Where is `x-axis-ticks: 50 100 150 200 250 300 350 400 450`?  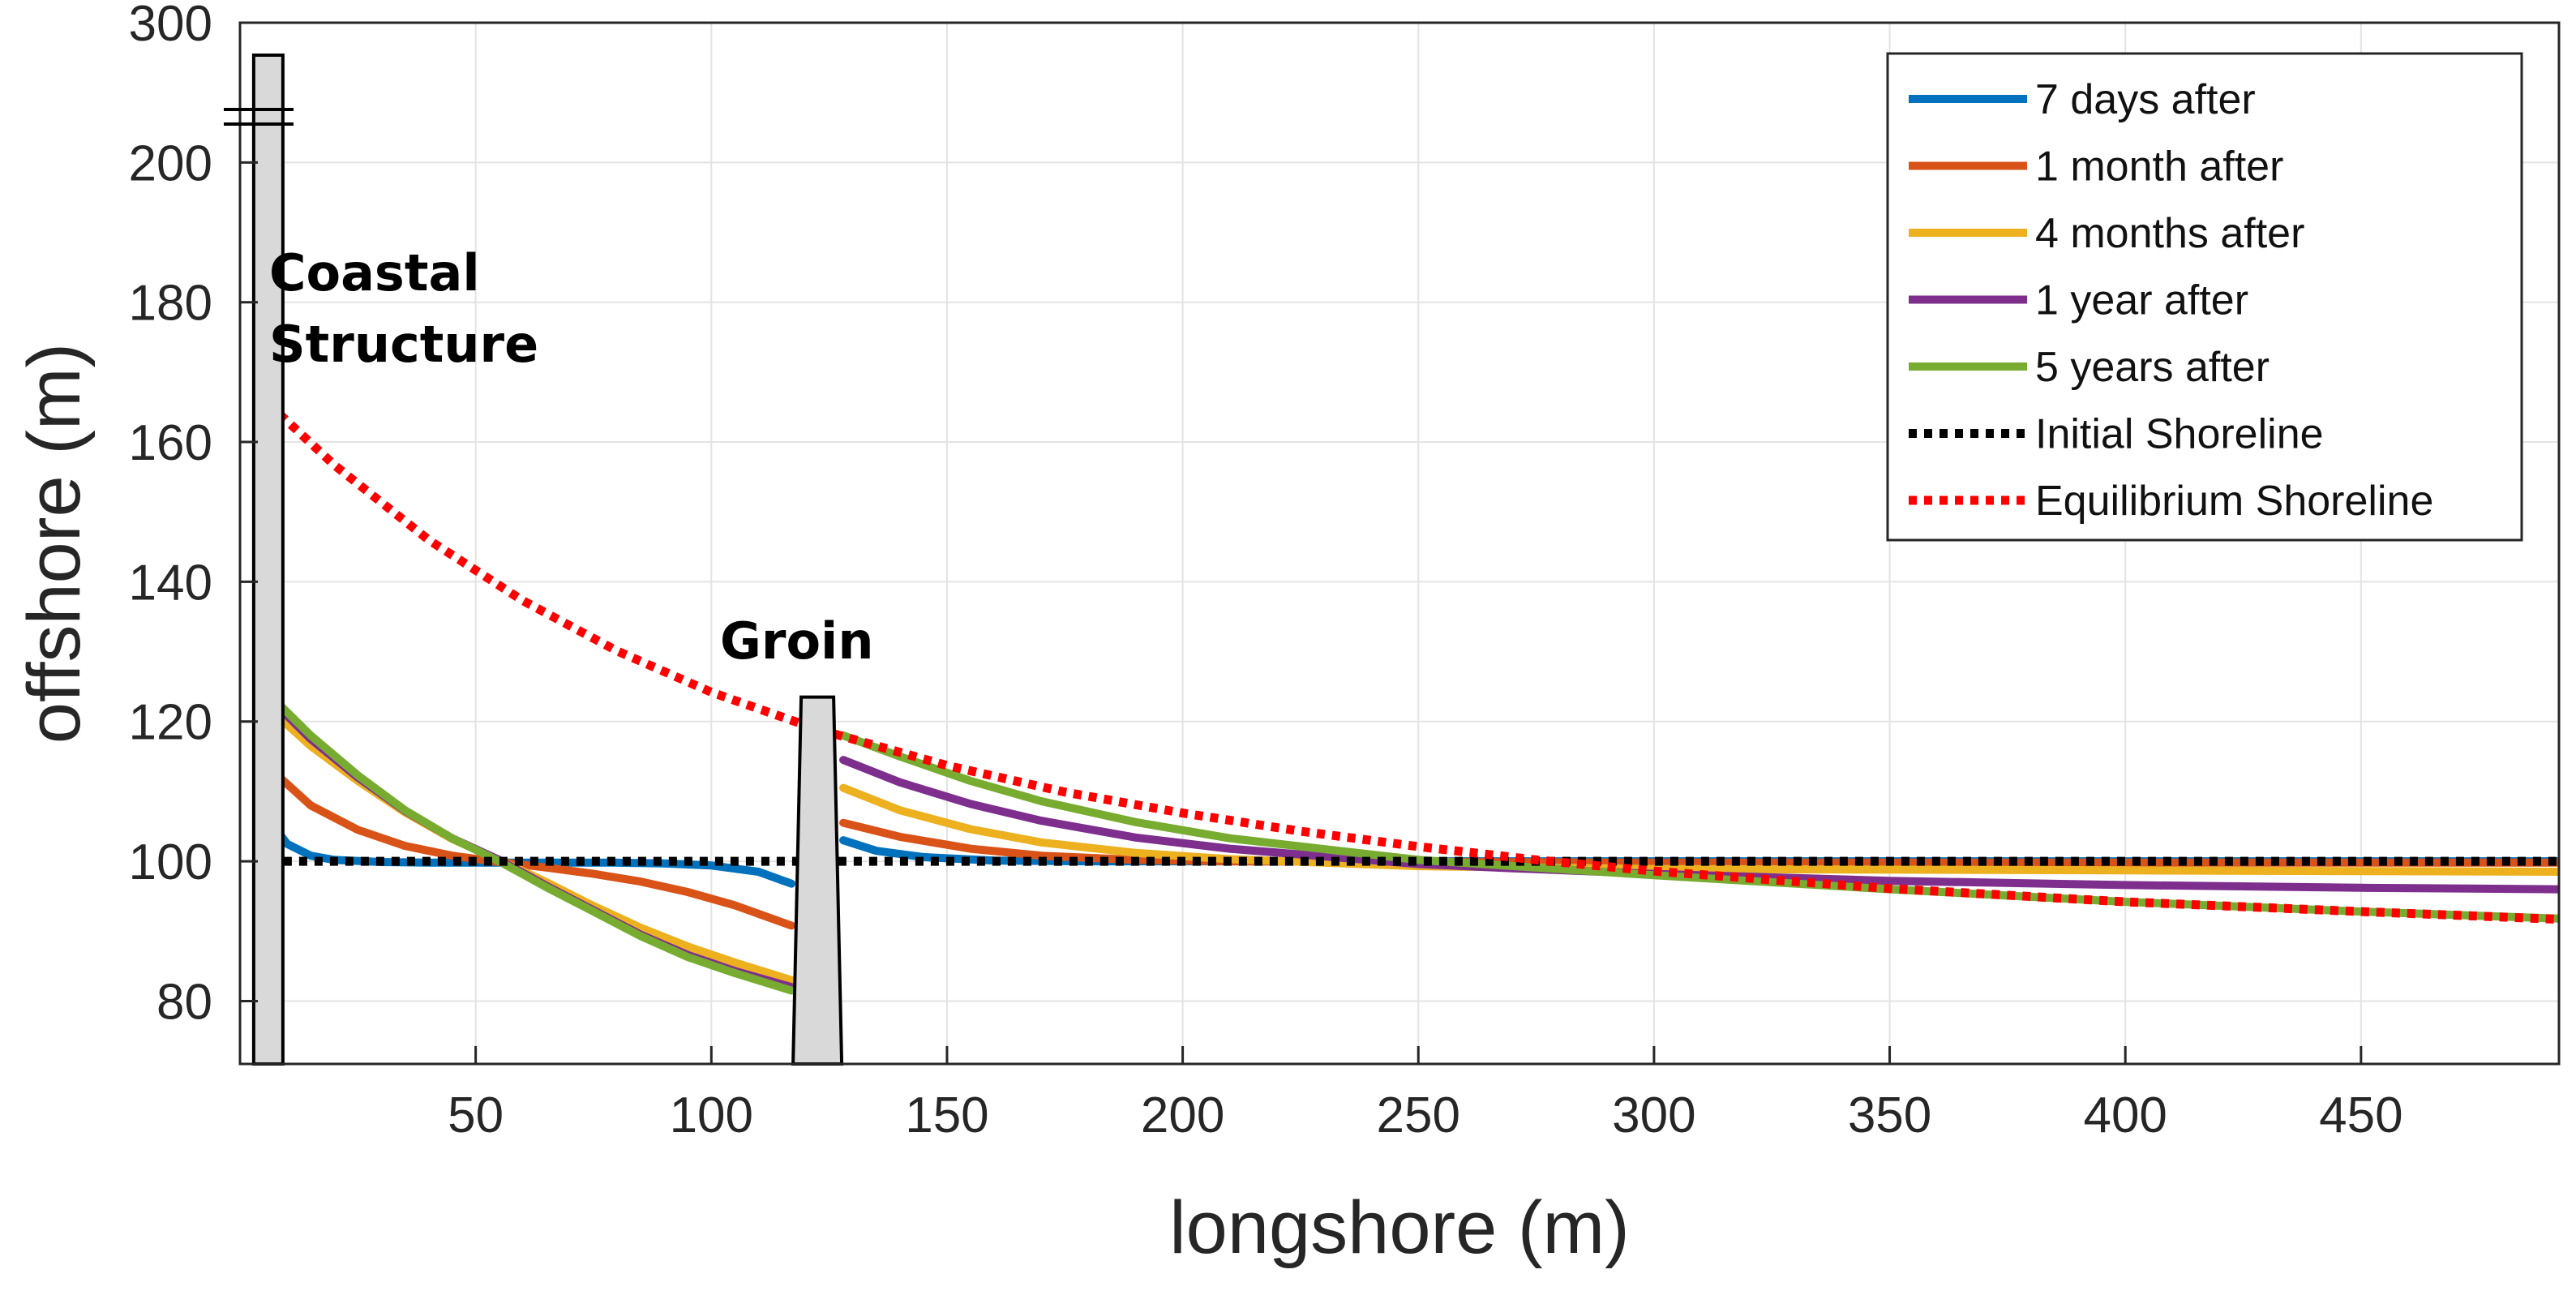 x-axis-ticks: 50 100 150 200 250 300 350 400 450 is located at coordinates (1425, 1094).